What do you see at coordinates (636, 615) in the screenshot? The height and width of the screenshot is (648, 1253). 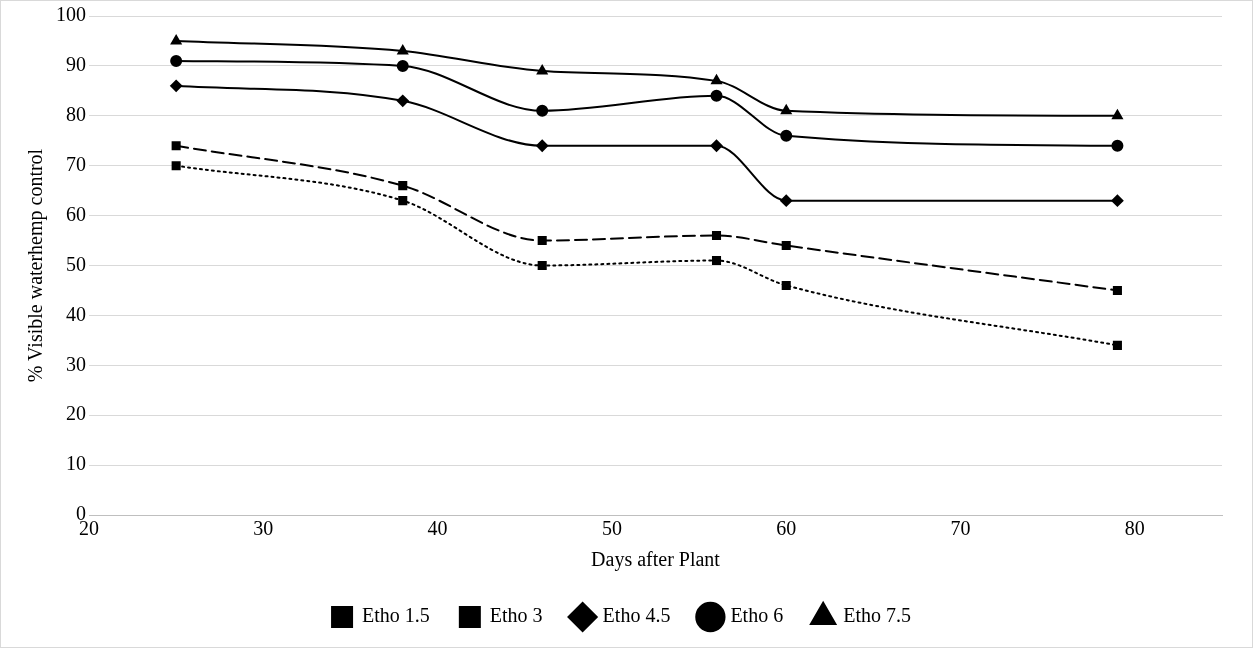 I see `legend-label: Etho 4.5` at bounding box center [636, 615].